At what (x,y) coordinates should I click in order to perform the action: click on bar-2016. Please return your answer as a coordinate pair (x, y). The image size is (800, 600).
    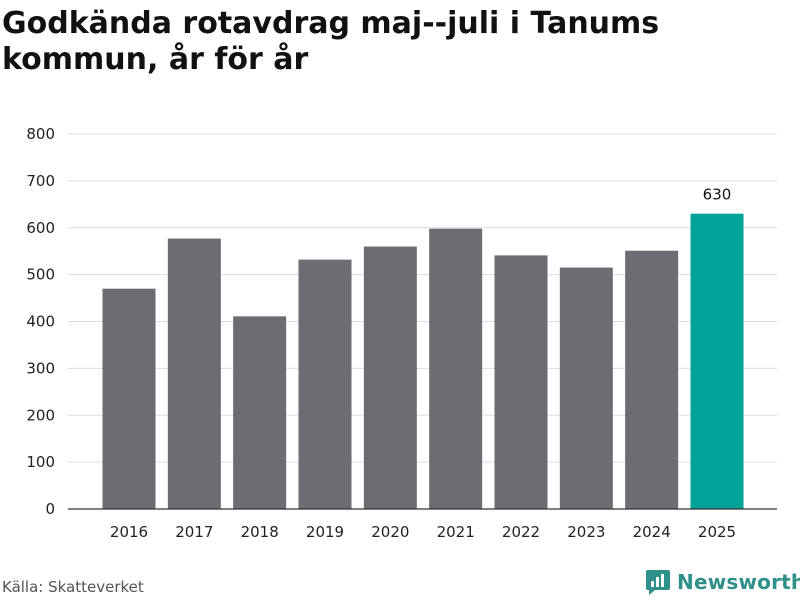
    Looking at the image, I should click on (129, 398).